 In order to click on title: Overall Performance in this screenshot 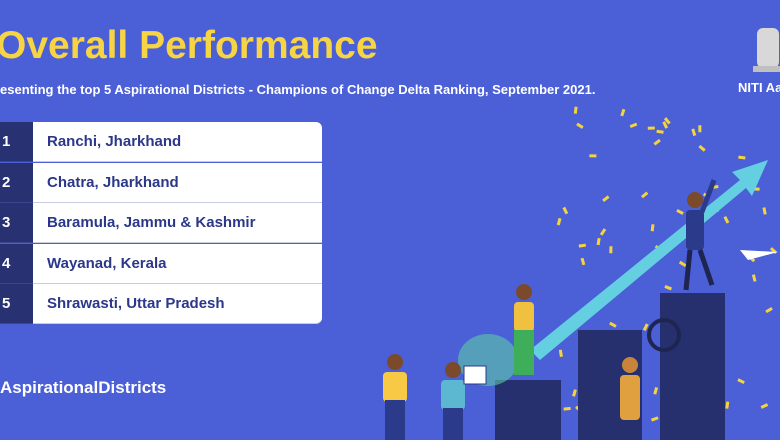, I will do `click(189, 45)`.